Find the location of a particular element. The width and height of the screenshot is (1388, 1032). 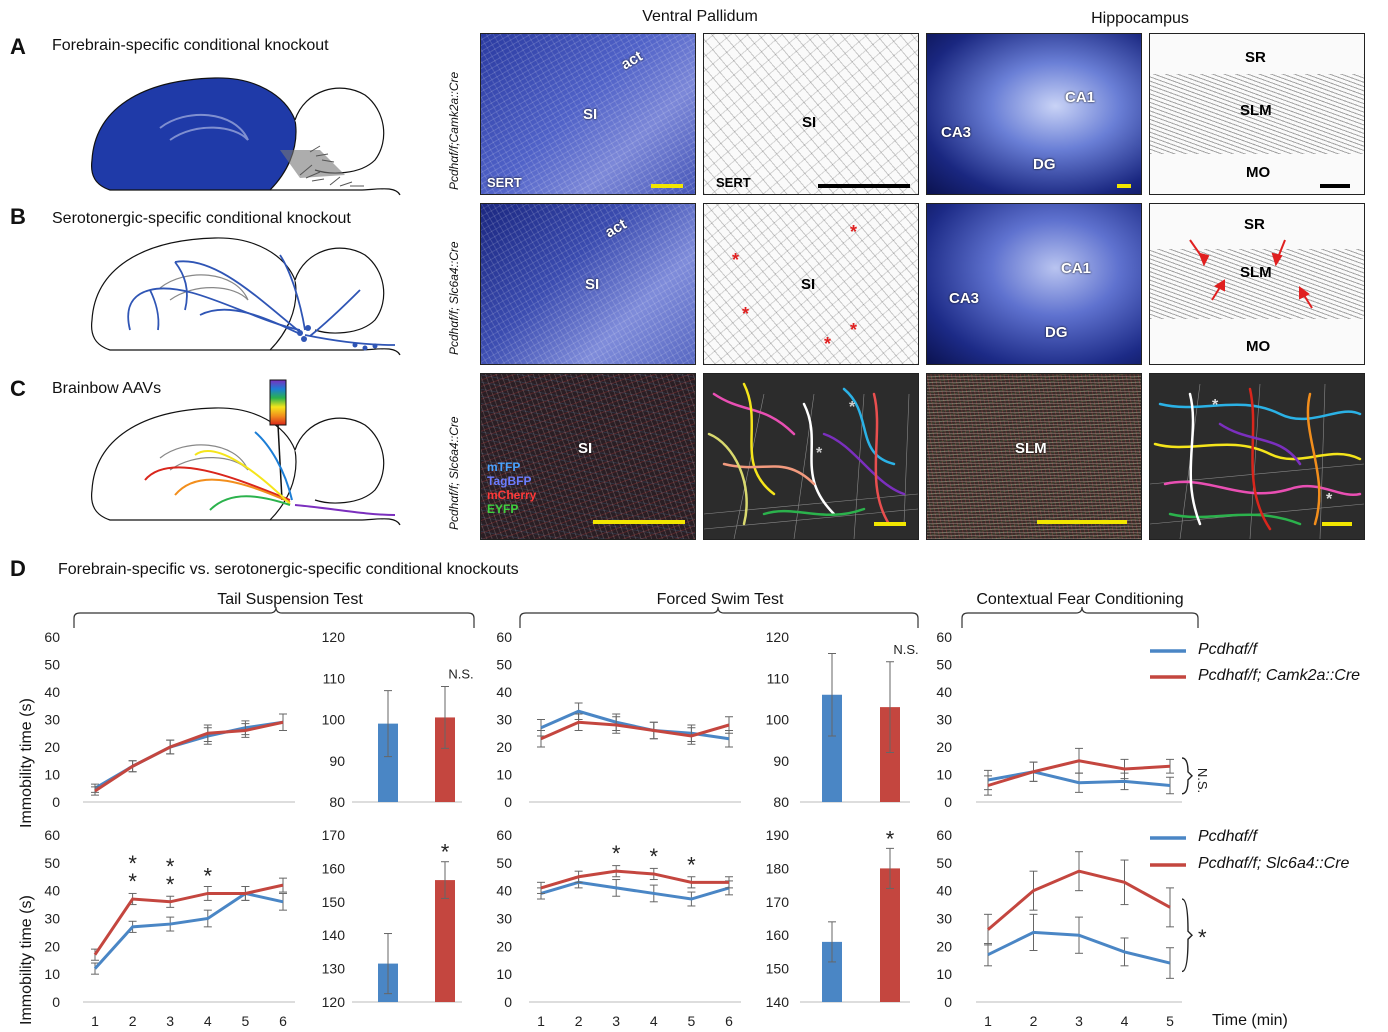

micrograph-a1: act SI SERT is located at coordinates (588, 114).